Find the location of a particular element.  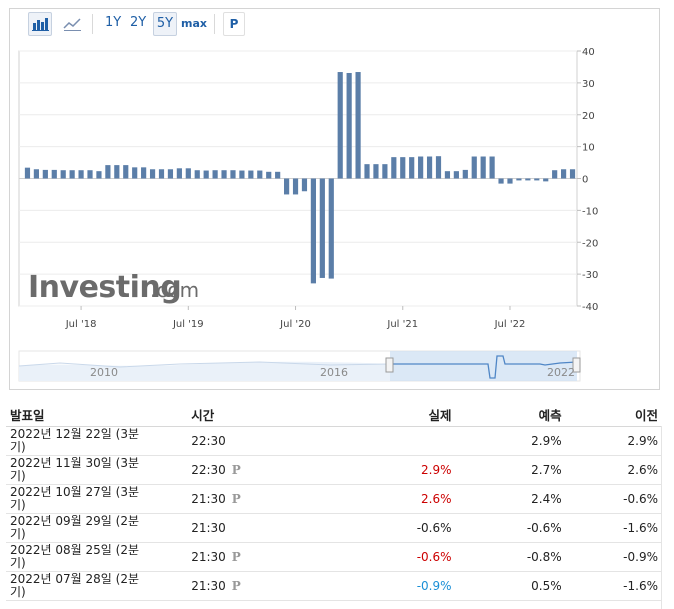

navigator-line is located at coordinates (484, 367).